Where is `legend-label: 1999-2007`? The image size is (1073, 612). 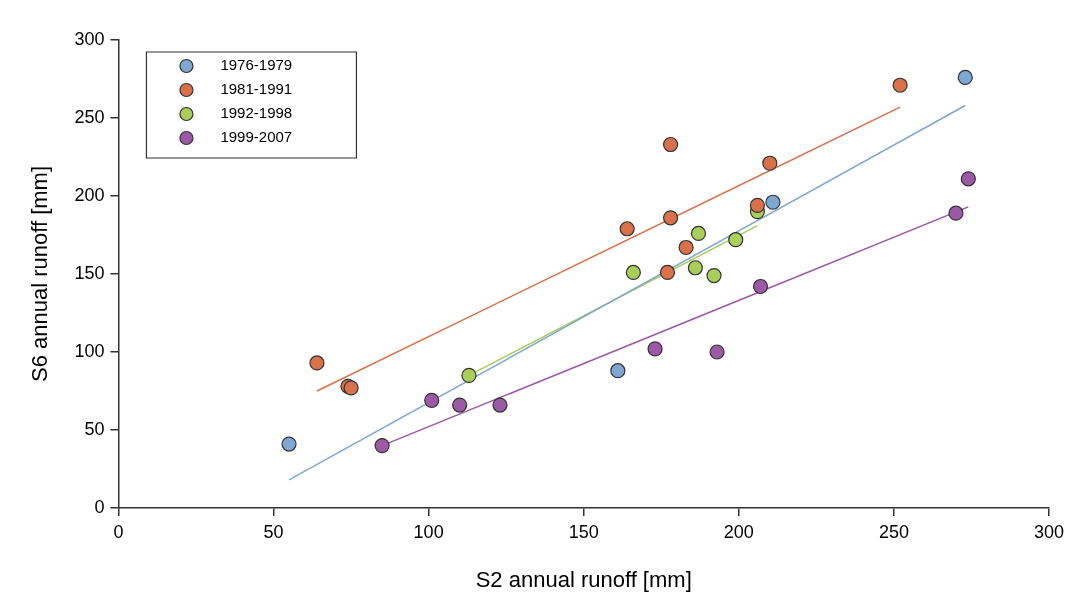
legend-label: 1999-2007 is located at coordinates (256, 137).